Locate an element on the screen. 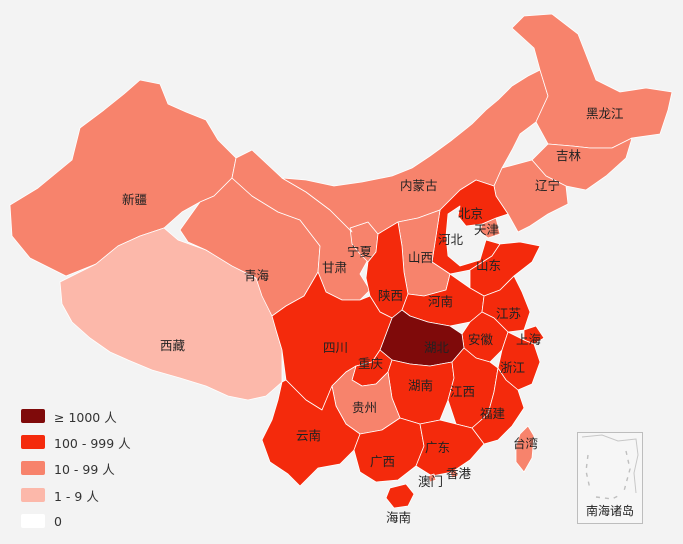  province-label-guizhou: 贵州 is located at coordinates (364, 407).